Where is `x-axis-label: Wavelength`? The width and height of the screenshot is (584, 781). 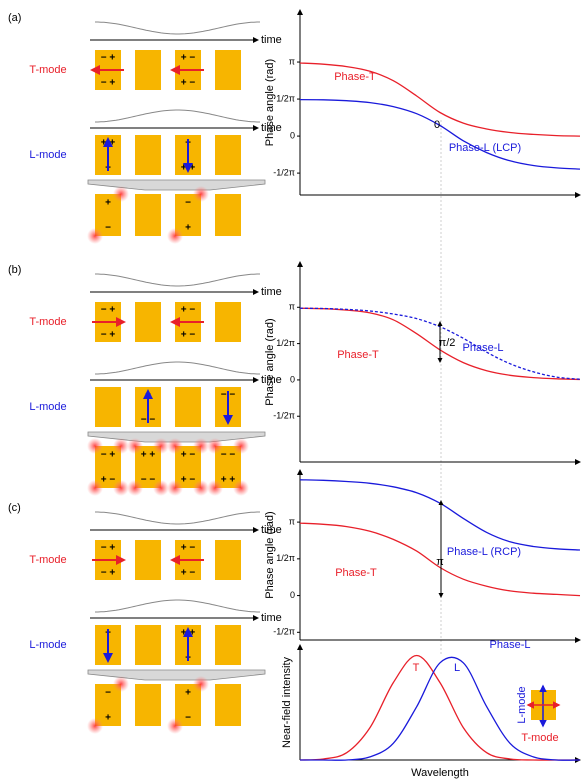
x-axis-label: Wavelength is located at coordinates (440, 773).